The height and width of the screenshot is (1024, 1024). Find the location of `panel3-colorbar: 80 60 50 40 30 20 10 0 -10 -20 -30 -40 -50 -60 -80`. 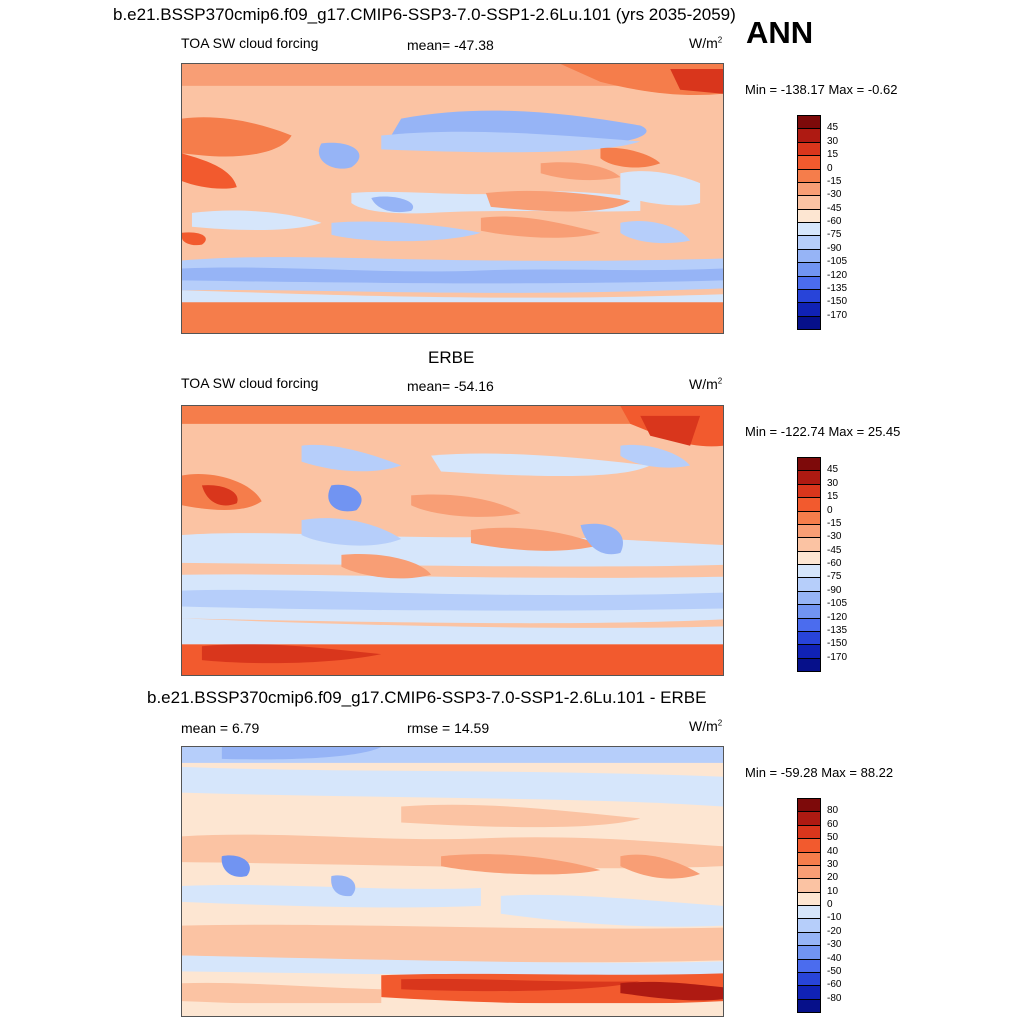

panel3-colorbar: 80 60 50 40 30 20 10 0 -10 -20 -30 -40 -50 -60 -80 is located at coordinates (819, 905).